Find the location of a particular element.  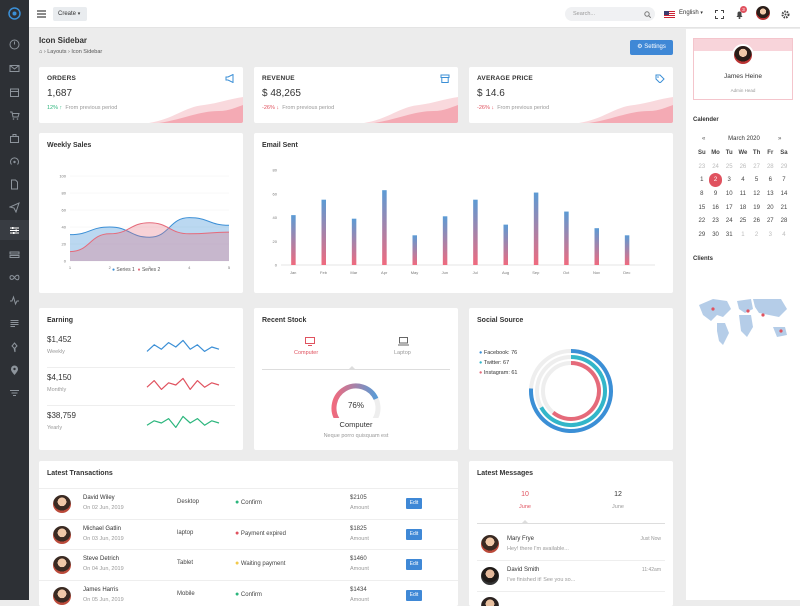

sliders-icon is located at coordinates (14, 230).